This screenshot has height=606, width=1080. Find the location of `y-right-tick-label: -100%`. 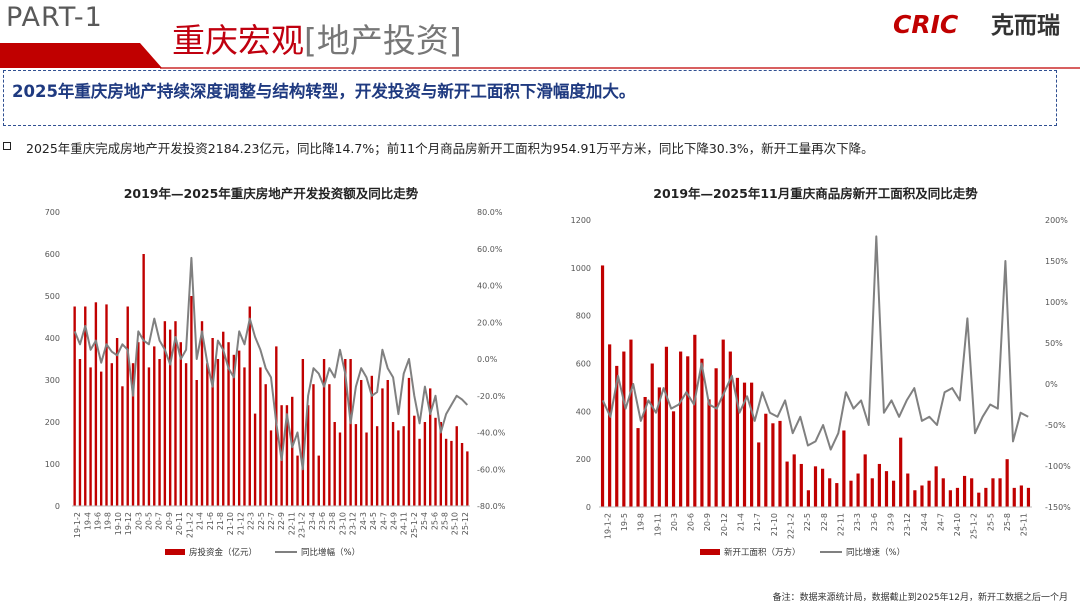

y-right-tick-label: -100% is located at coordinates (1058, 466).